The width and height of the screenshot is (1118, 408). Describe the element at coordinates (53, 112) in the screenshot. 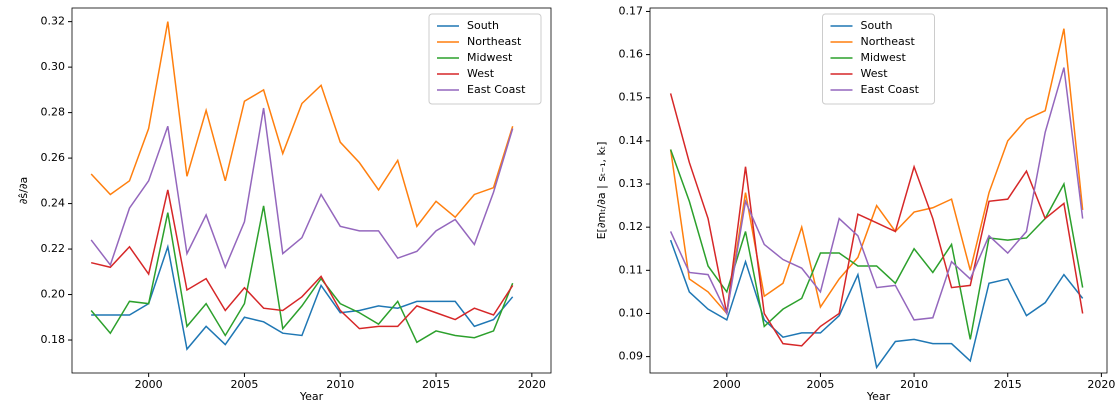

I see `y-tick-label: 0.28` at that location.